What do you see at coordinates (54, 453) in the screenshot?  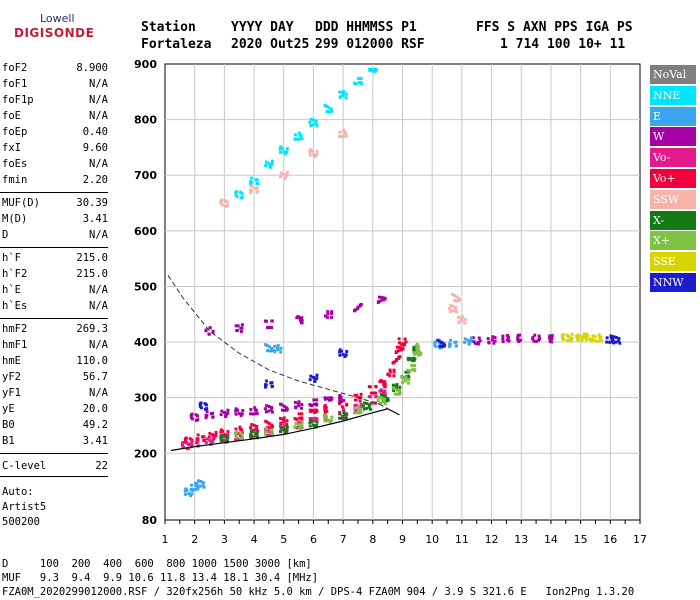 I see `panel-divider` at bounding box center [54, 453].